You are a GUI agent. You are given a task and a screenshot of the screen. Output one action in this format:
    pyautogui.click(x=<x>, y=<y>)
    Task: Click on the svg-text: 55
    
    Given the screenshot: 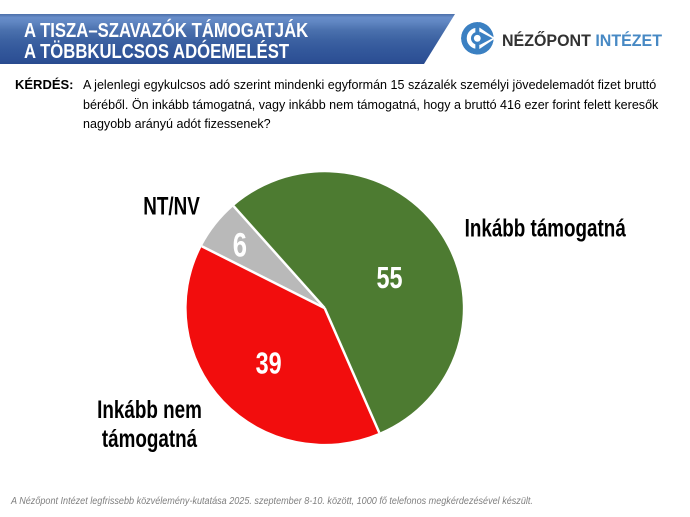 What is the action you would take?
    pyautogui.click(x=390, y=277)
    